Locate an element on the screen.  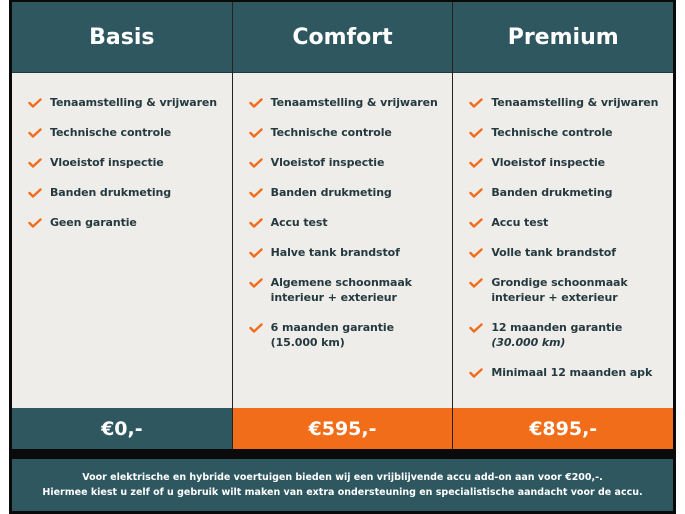
feature-text: Minimaal 12 maanden apk is located at coordinates (572, 372).